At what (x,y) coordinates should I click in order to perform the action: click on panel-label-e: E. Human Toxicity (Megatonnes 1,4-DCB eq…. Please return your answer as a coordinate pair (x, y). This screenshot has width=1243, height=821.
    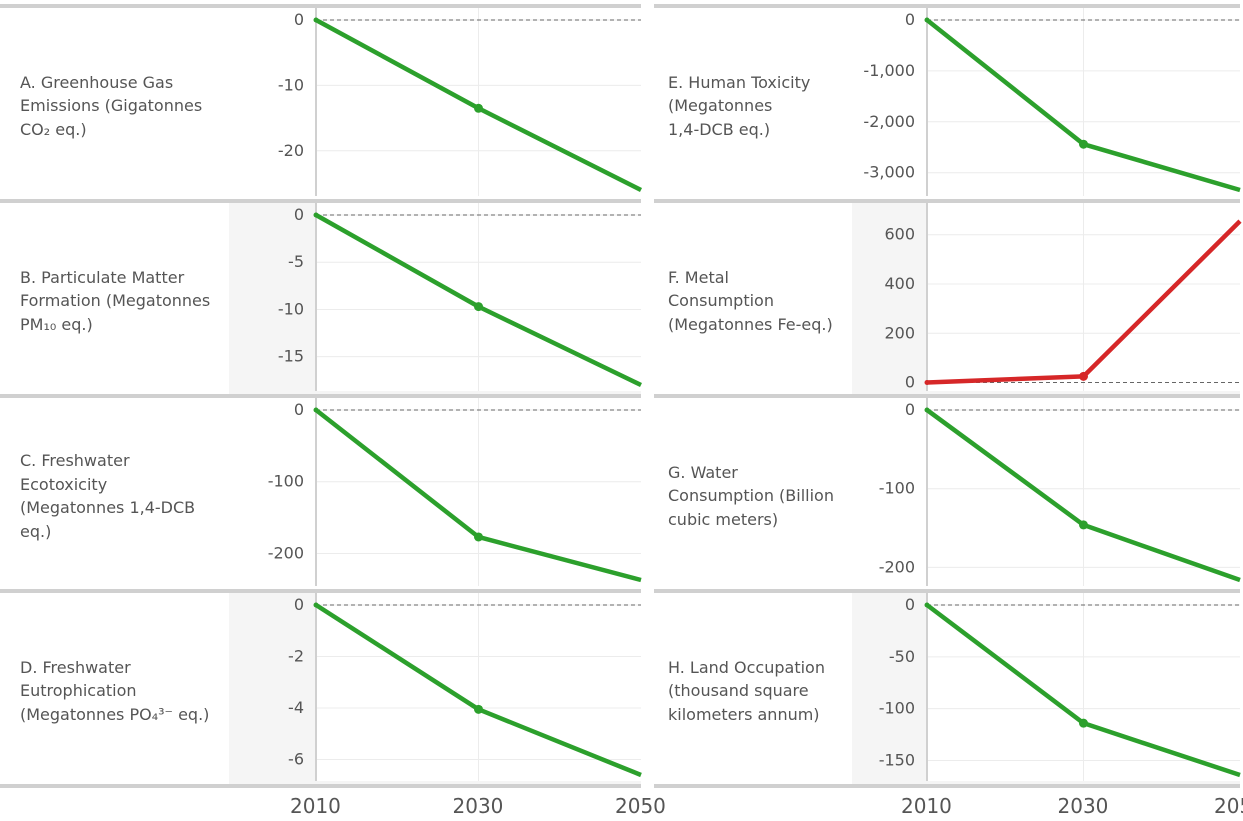
    Looking at the image, I should click on (739, 105).